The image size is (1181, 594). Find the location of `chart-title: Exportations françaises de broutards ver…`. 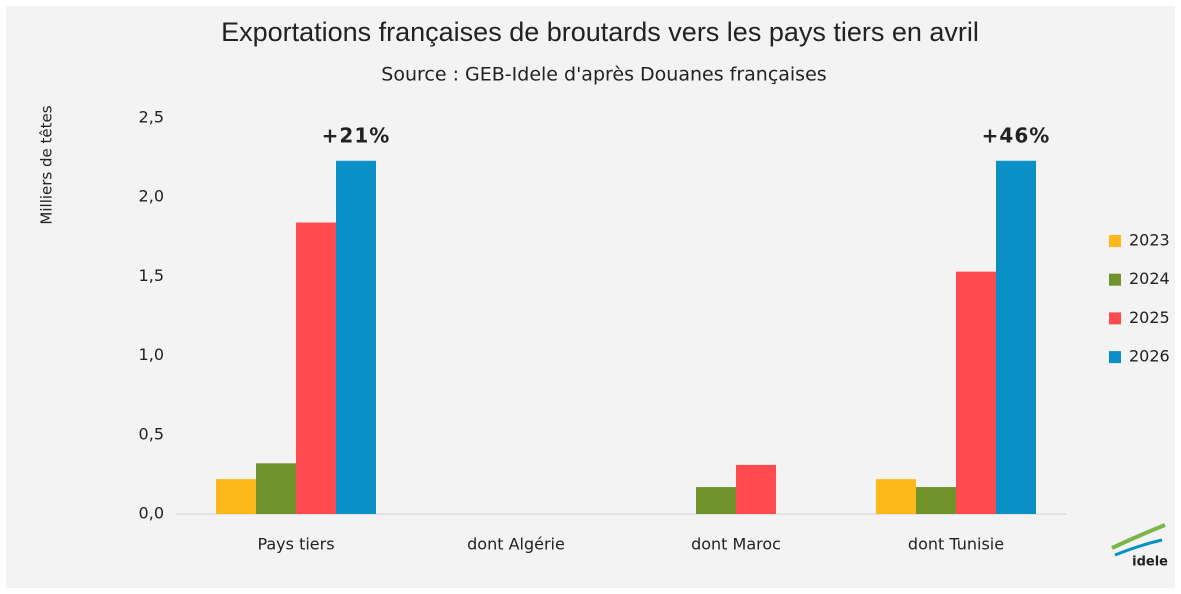

chart-title: Exportations françaises de broutards ver… is located at coordinates (600, 32).